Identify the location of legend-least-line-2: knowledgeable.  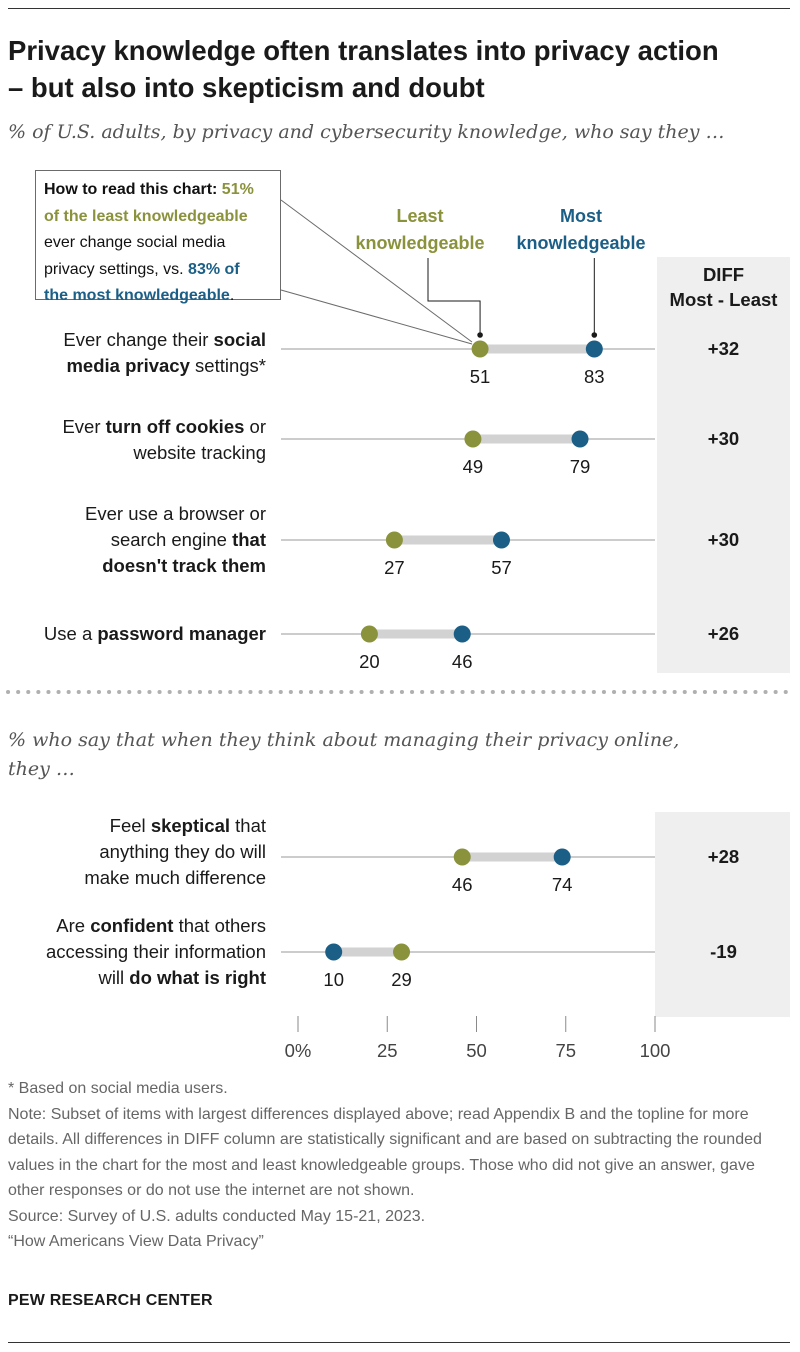
(420, 243).